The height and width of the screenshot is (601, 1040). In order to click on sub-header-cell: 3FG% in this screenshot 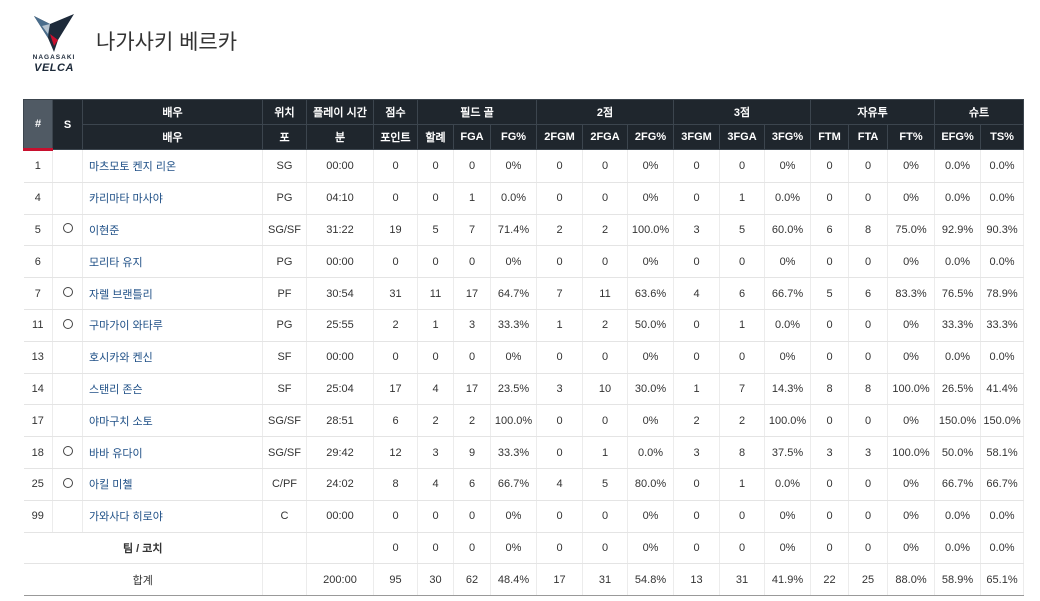, I will do `click(788, 137)`.